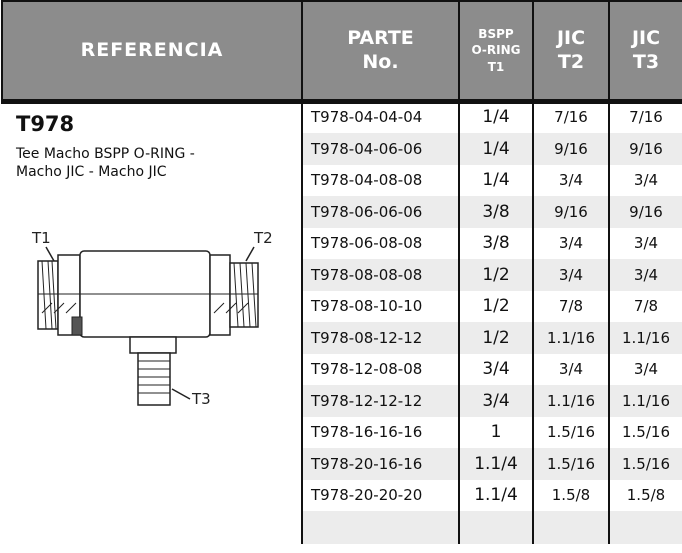  I want to click on hatch, so click(148, 303).